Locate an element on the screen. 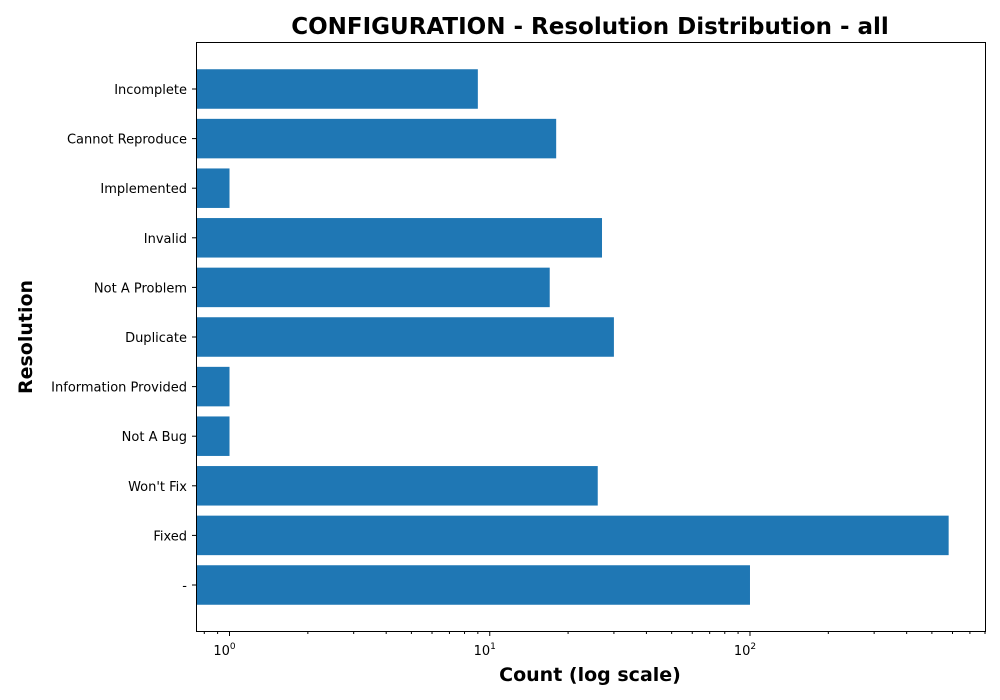  y-tick-label: - is located at coordinates (184, 586).